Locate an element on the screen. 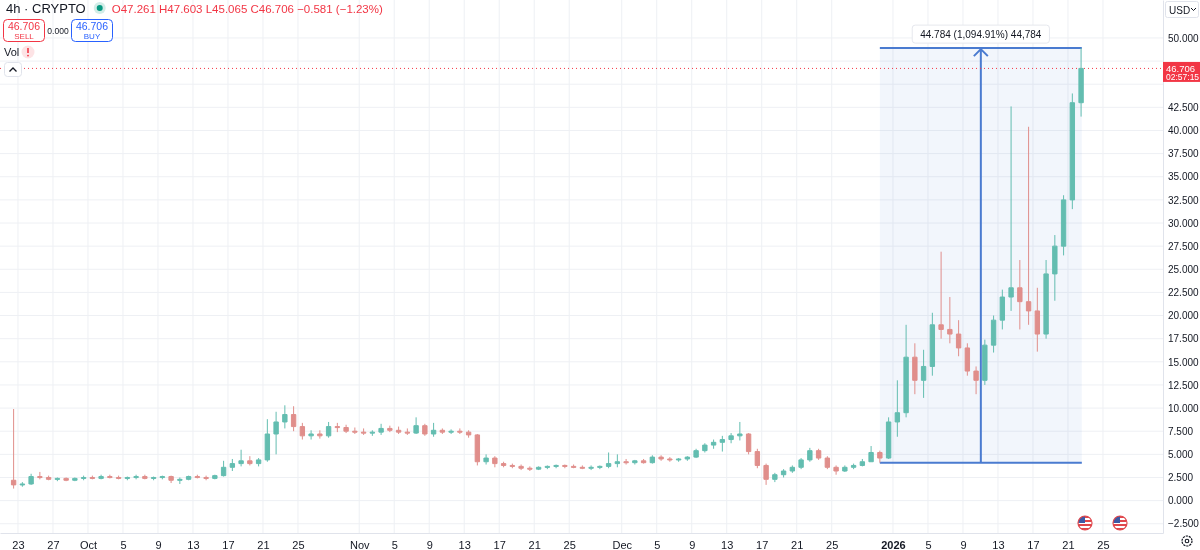 The height and width of the screenshot is (550, 1200). y-tick-label: −2.500 is located at coordinates (1184, 524).